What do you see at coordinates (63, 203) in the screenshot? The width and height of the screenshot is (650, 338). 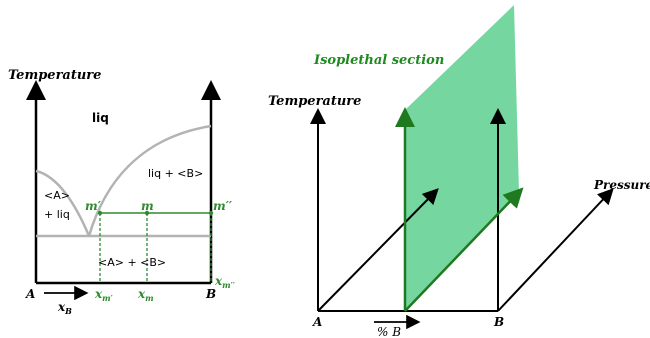 I see `liquidus-curve-A` at bounding box center [63, 203].